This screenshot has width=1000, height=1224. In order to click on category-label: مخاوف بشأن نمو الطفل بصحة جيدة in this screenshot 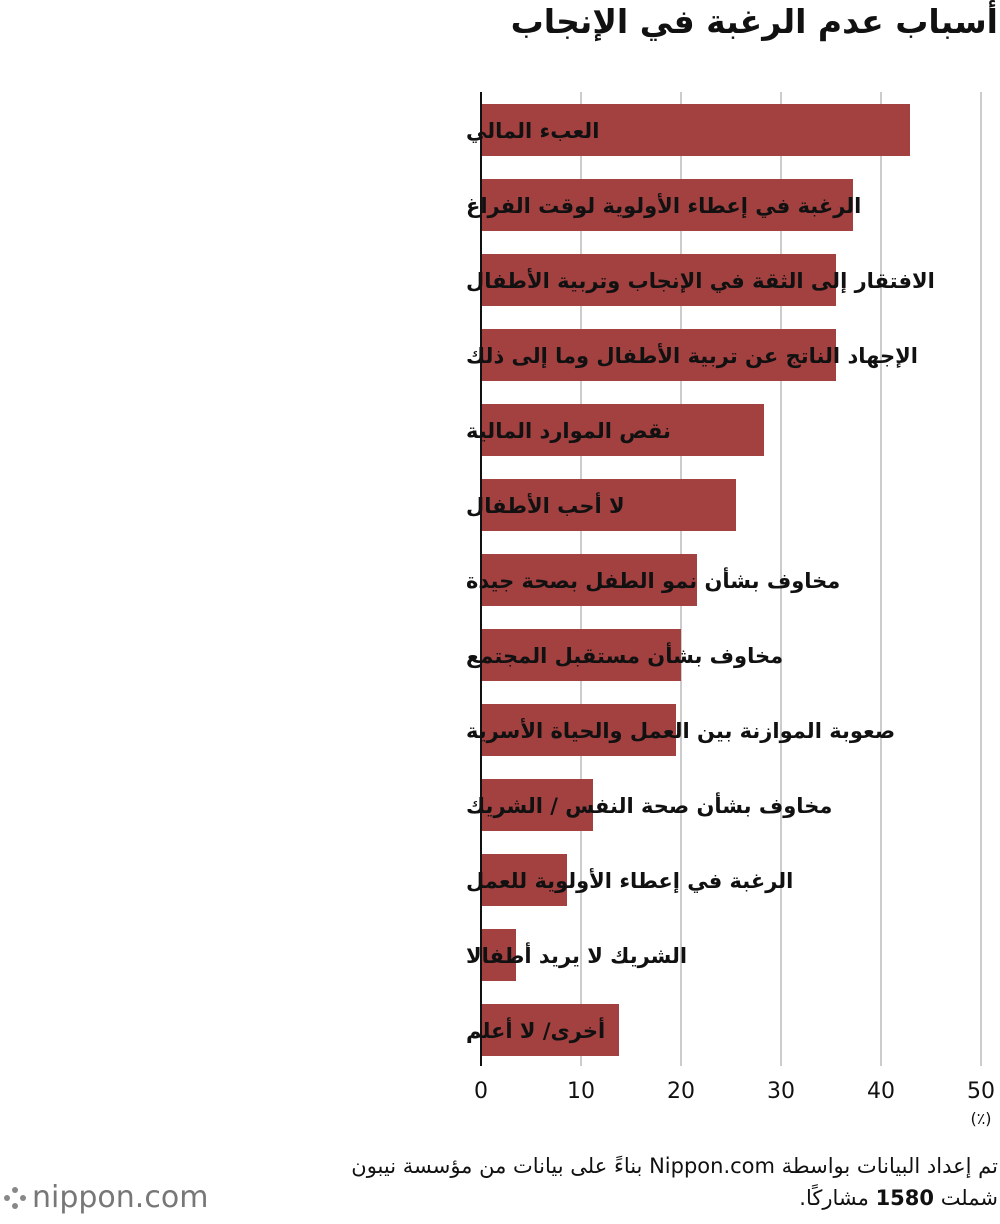, I will do `click(653, 579)`.